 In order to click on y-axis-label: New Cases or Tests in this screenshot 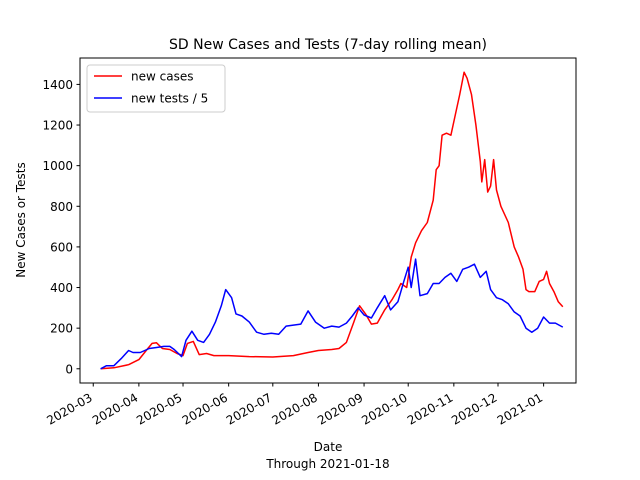, I will do `click(21, 219)`.